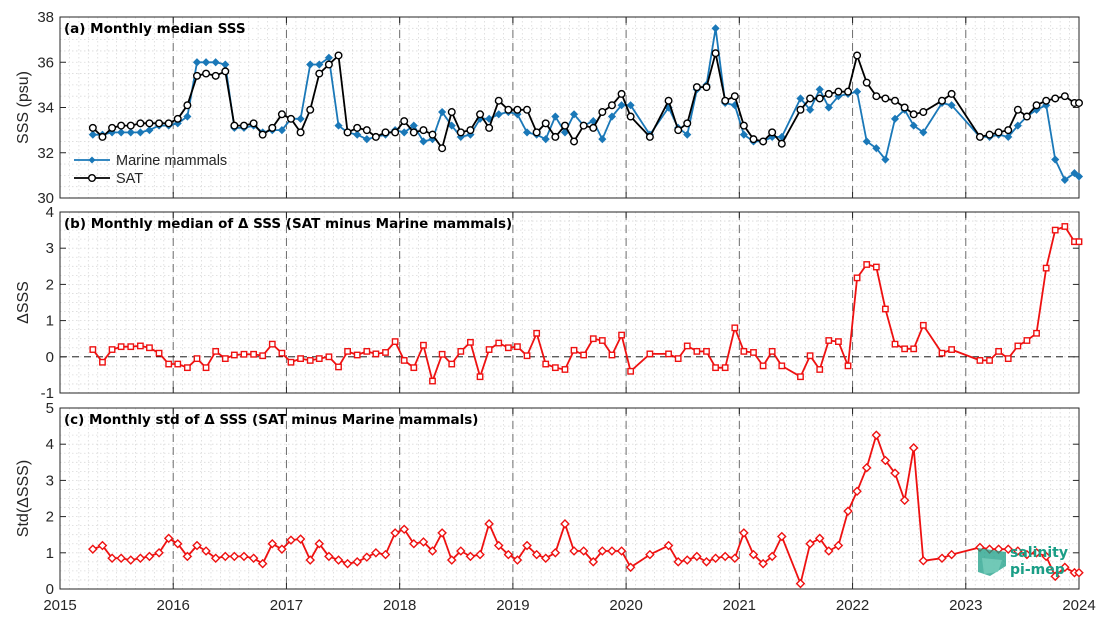 The width and height of the screenshot is (1106, 617). I want to click on x-tick-label: 2024, so click(1078, 605).